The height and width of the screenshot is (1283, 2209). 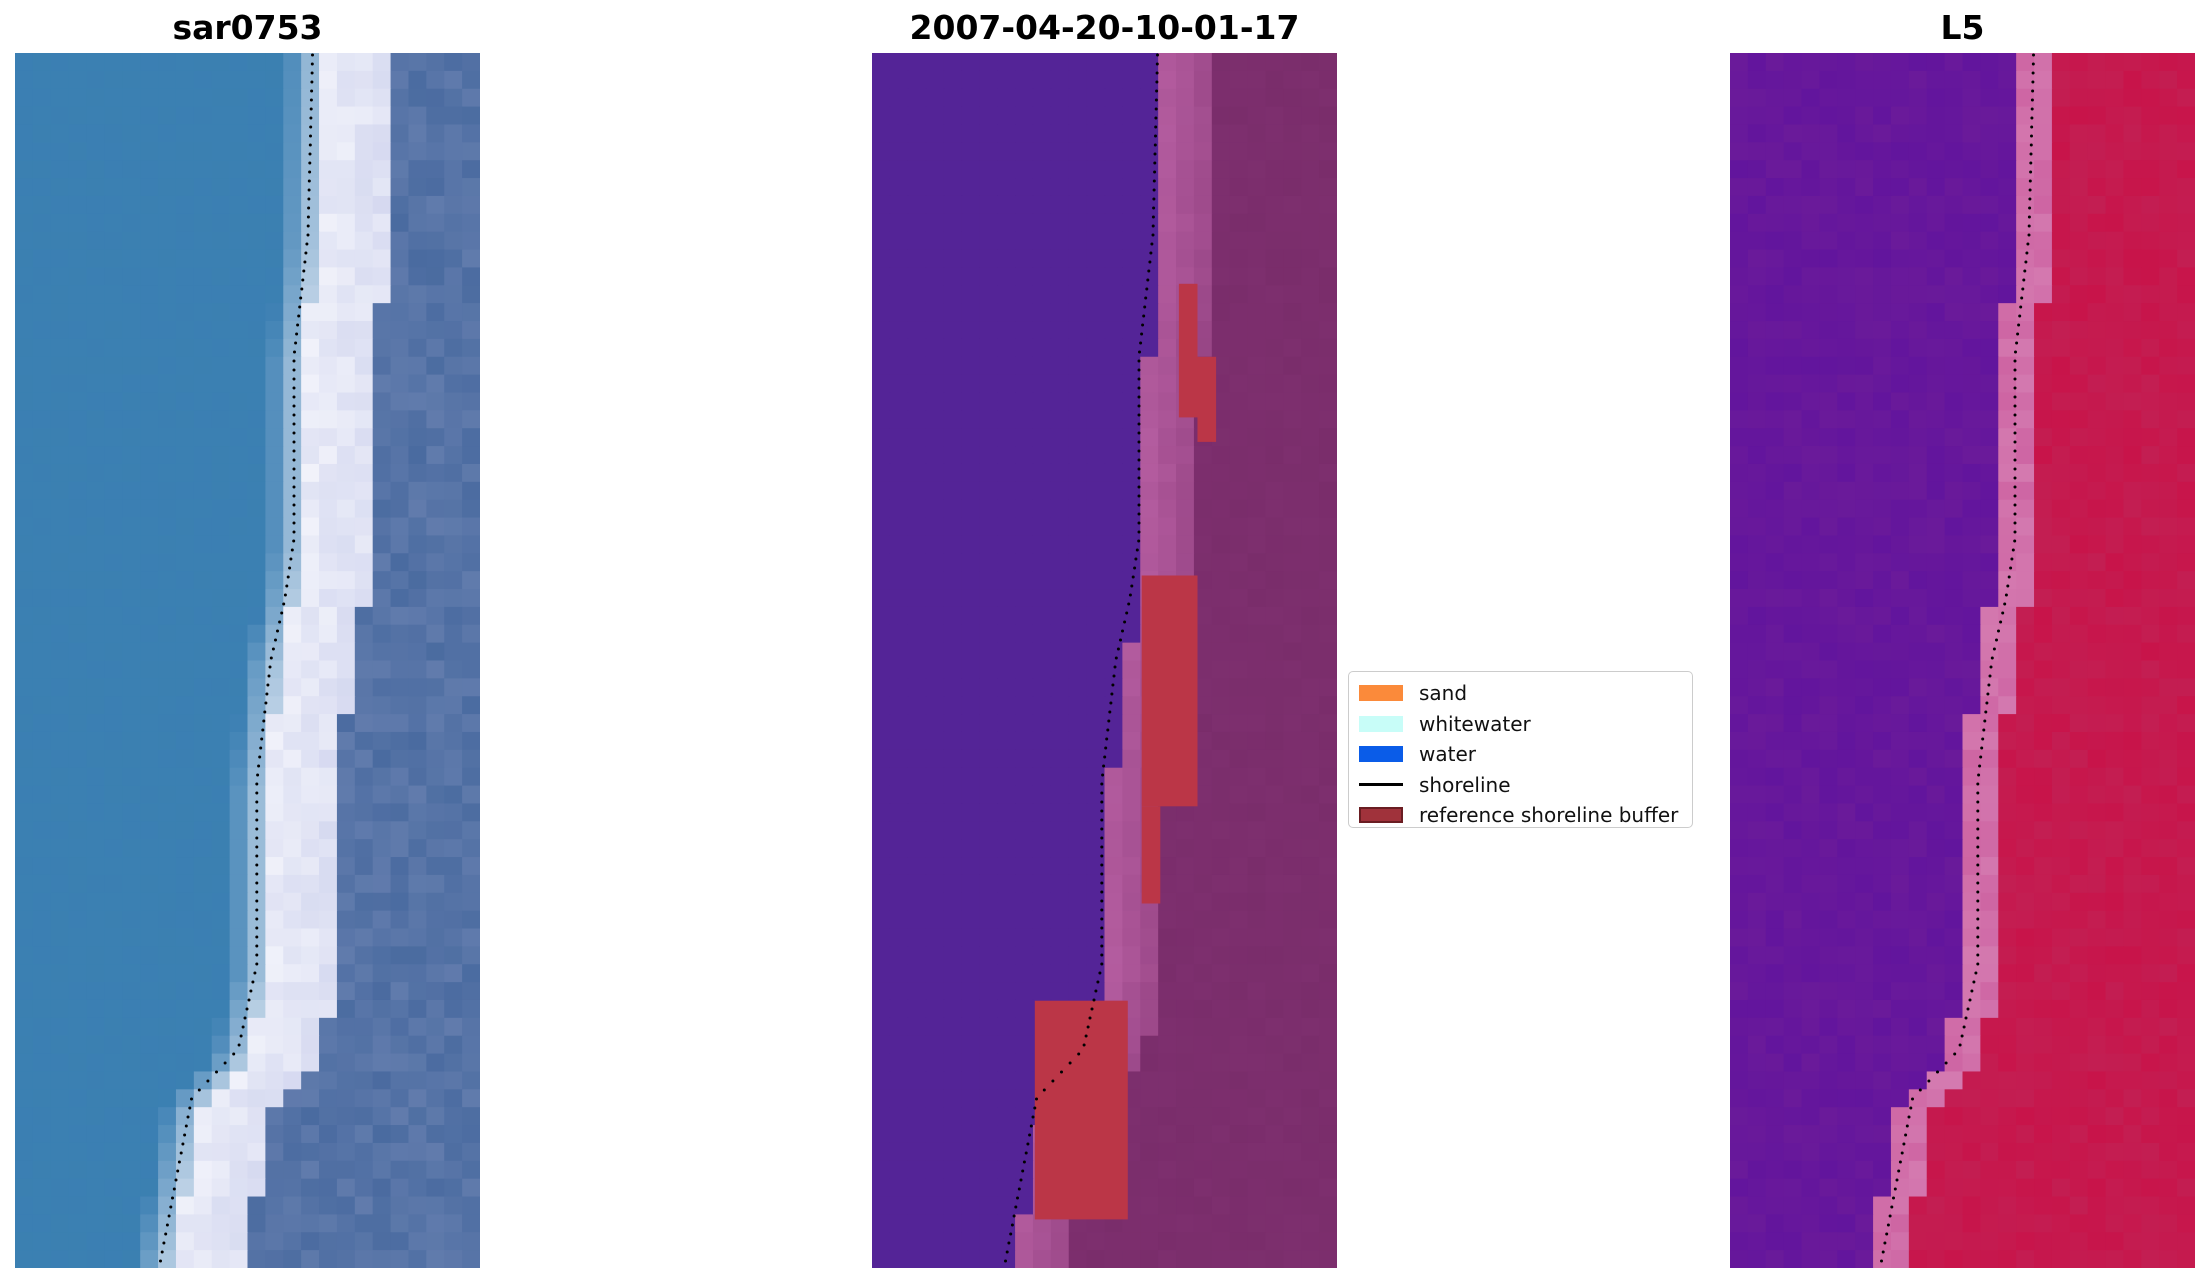 I want to click on legend-item-whitewater: whitewater, so click(x=1520, y=724).